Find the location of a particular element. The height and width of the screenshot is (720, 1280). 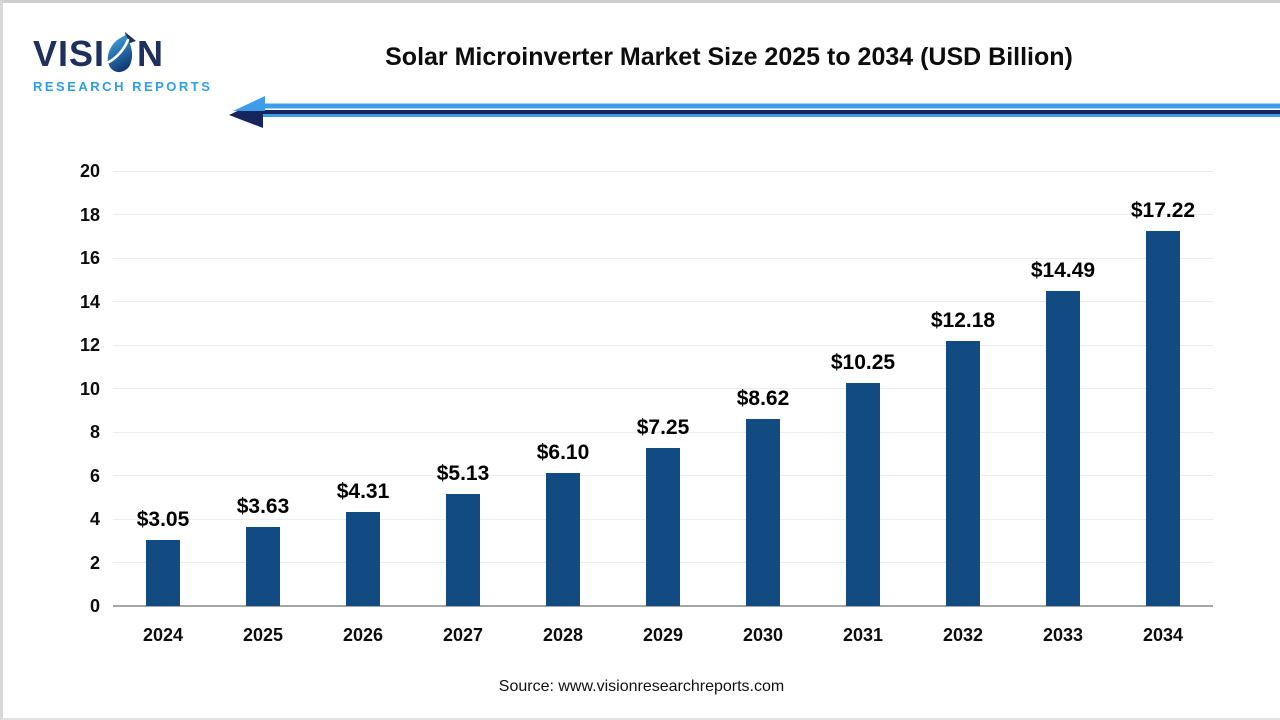

bar-2030 is located at coordinates (763, 512).